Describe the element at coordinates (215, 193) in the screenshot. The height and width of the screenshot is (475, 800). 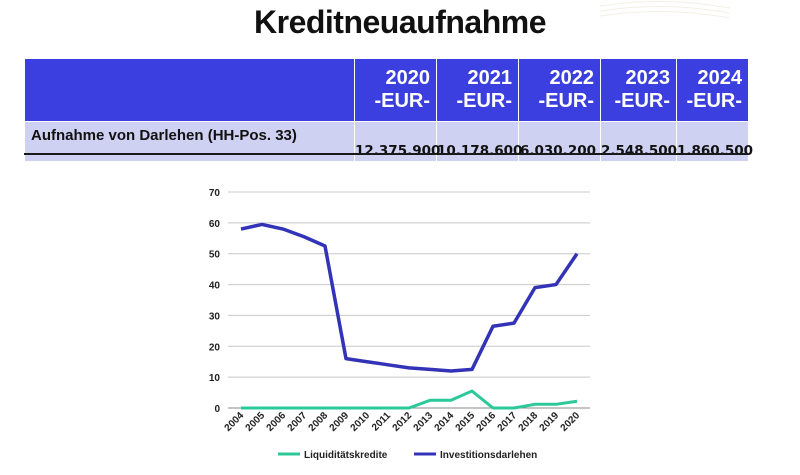
I see `y-tick-label: 70` at that location.